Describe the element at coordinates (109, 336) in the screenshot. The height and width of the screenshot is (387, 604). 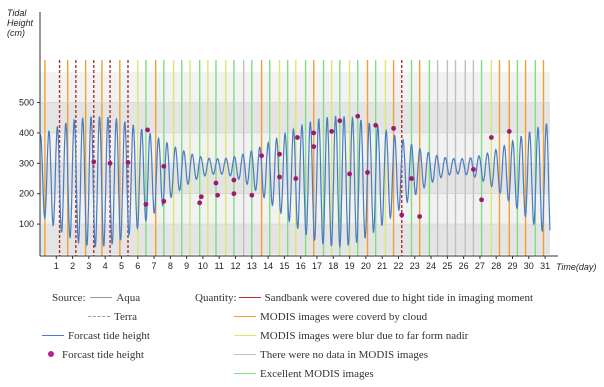
I see `legend-forecast-line-label: Forcast tide height` at that location.